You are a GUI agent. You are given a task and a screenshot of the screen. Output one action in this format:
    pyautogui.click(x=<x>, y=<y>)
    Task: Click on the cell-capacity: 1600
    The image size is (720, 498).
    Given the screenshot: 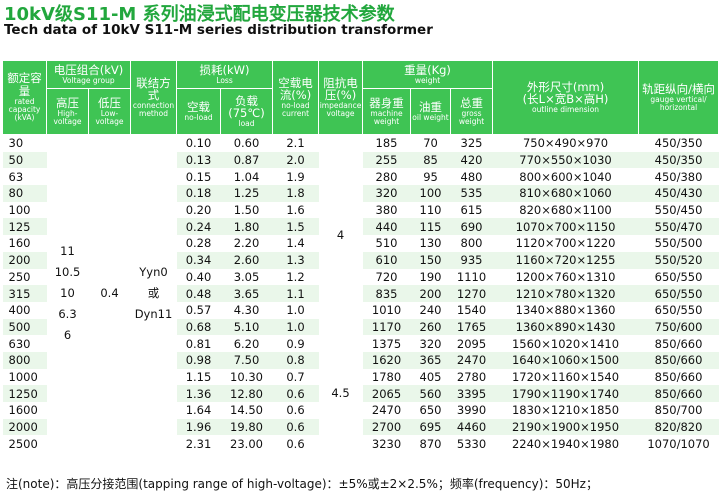 What is the action you would take?
    pyautogui.click(x=23, y=410)
    